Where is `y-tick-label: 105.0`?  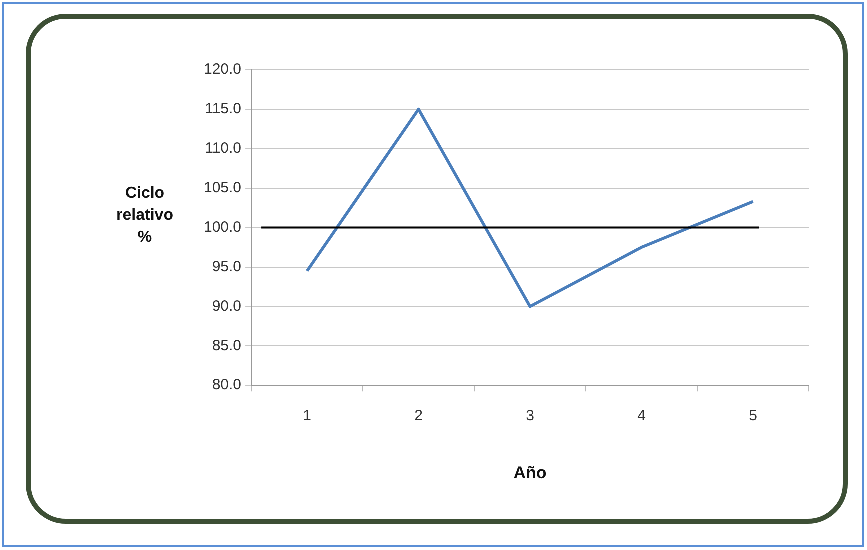
y-tick-label: 105.0 is located at coordinates (223, 187).